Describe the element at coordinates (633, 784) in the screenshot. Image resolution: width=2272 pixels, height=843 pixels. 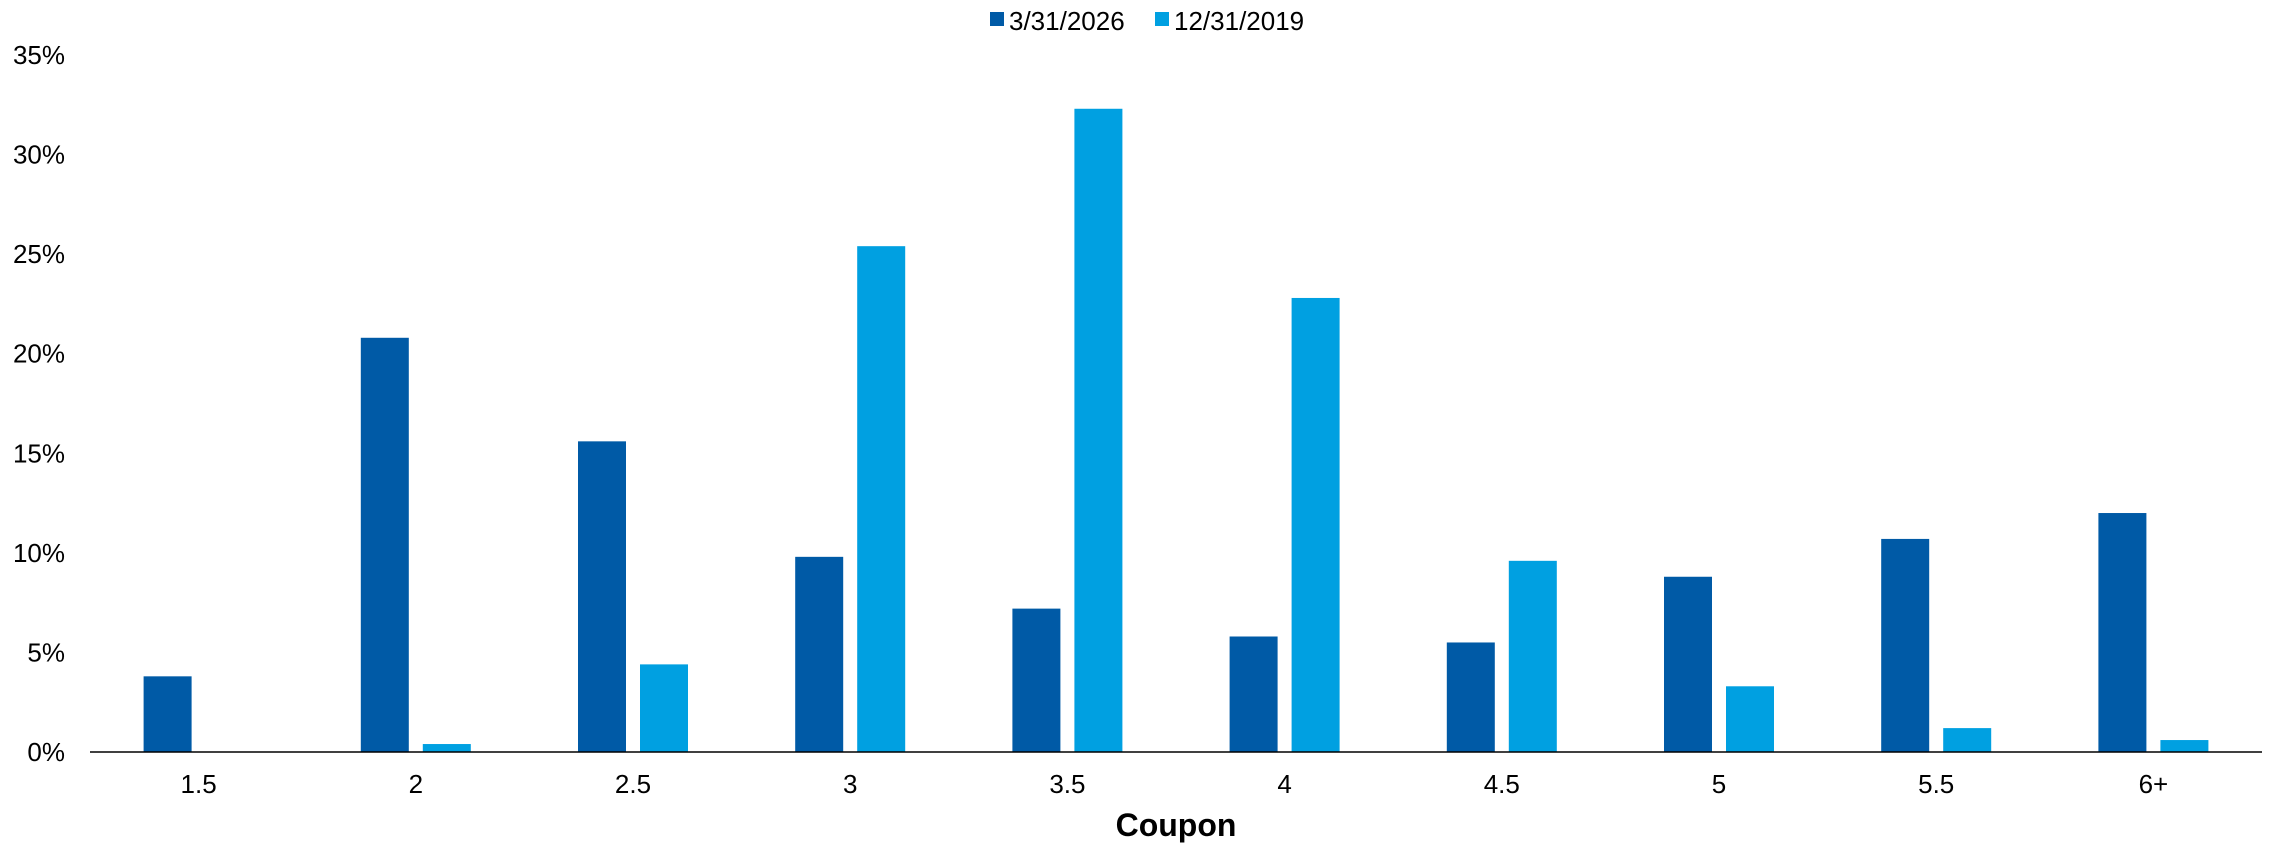
I see `x-tick-label: 2.5` at that location.